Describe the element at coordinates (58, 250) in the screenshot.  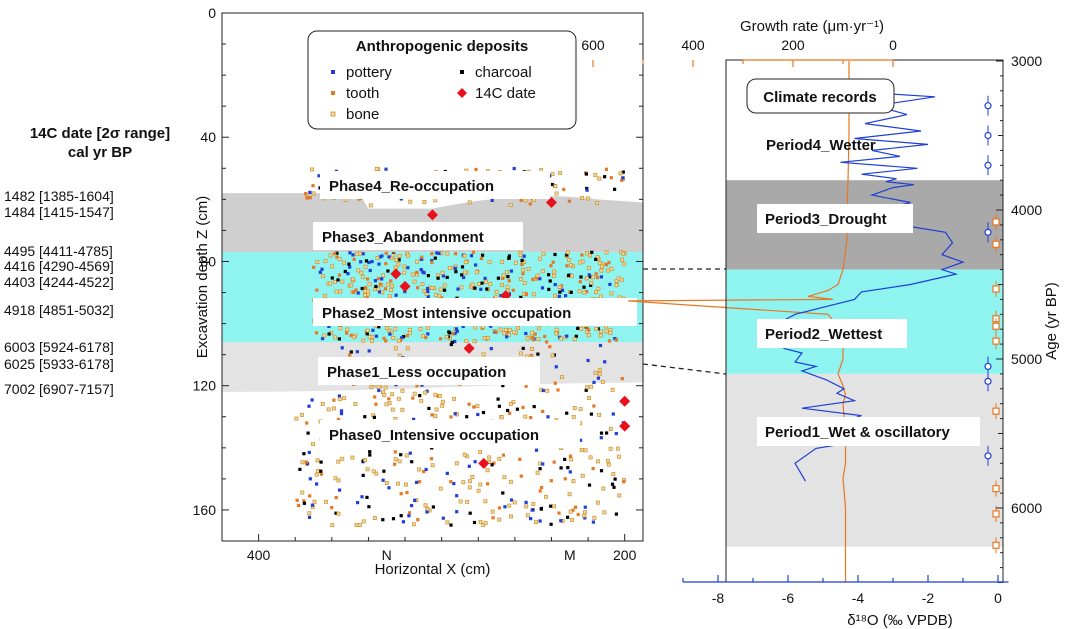
I see `date-table-row: 4495 [4411-4785]` at that location.